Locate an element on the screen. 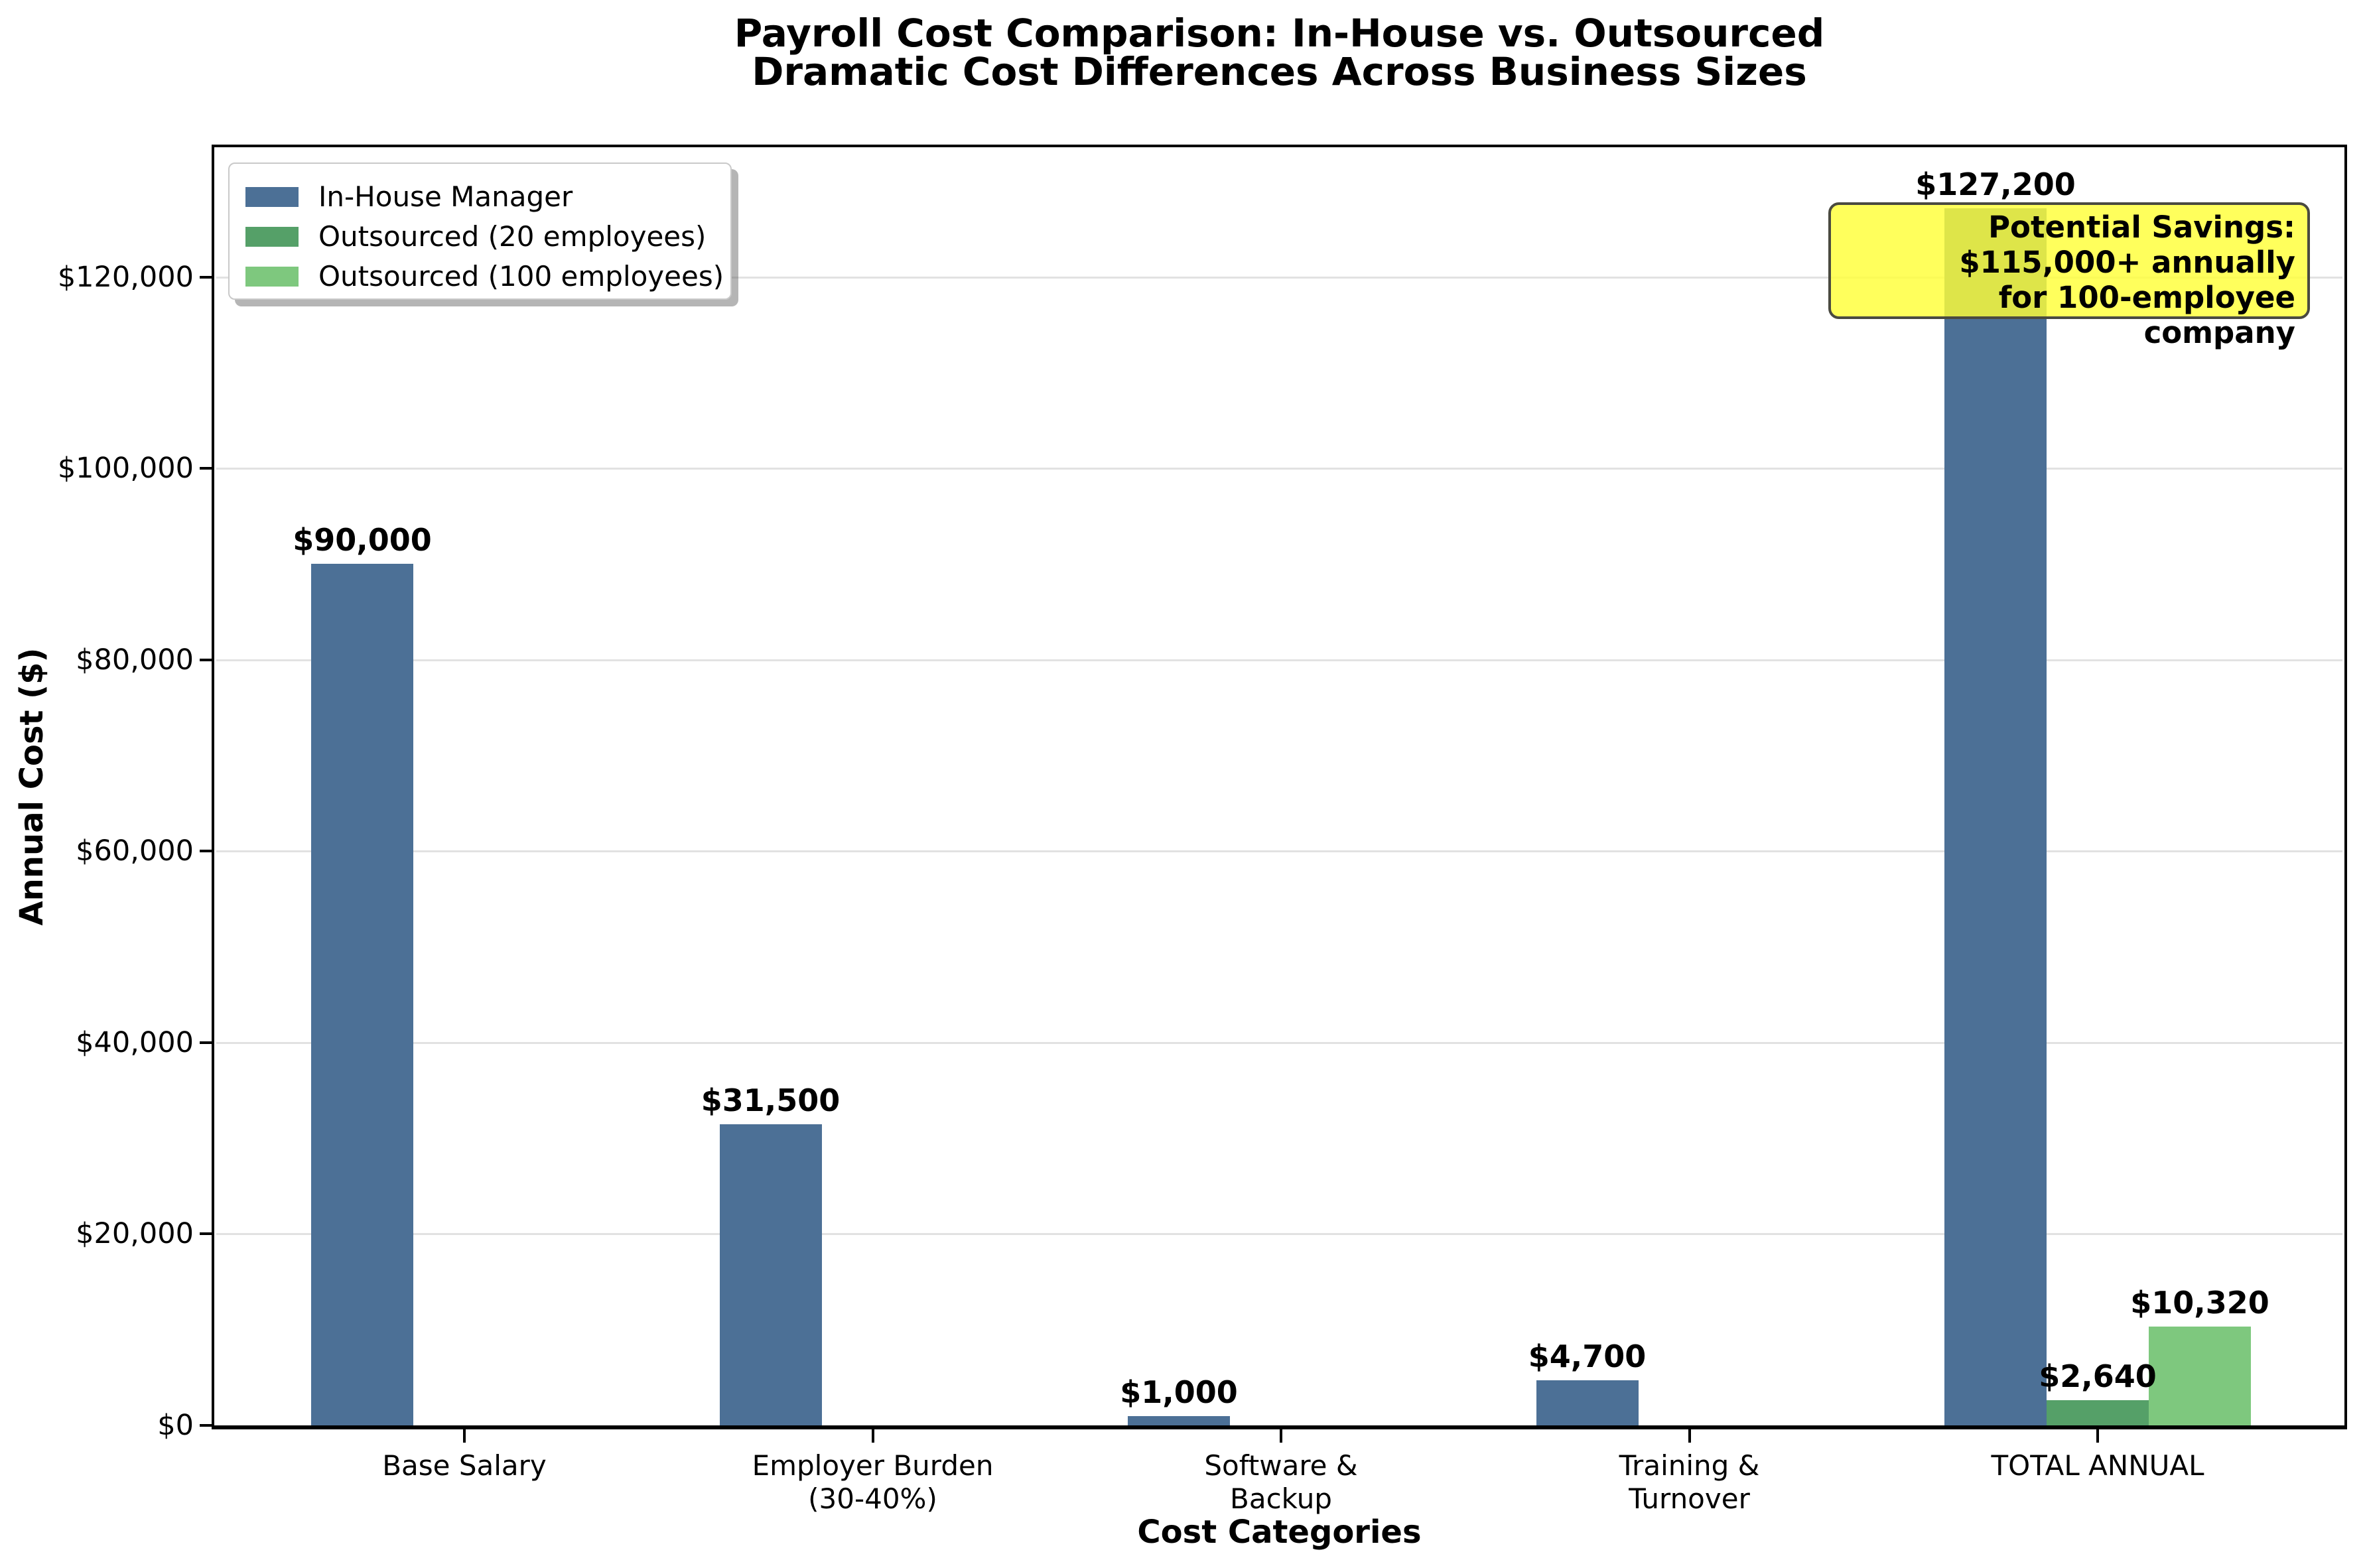 Image resolution: width=2365 pixels, height=1568 pixels. x-tick-label-employer-burden-30-40: Employer Burden (30-40%) is located at coordinates (873, 1482).